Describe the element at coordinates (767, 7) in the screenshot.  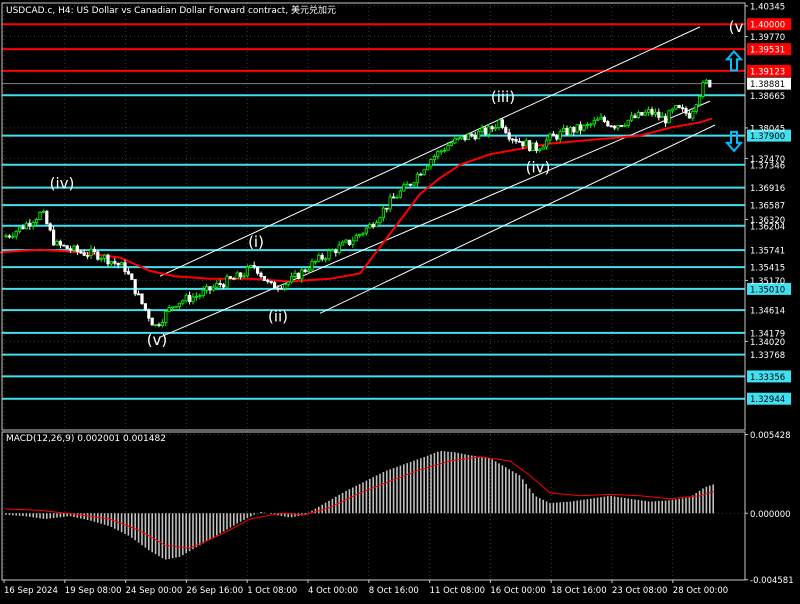
I see `price-tick-label: 1.40345` at that location.